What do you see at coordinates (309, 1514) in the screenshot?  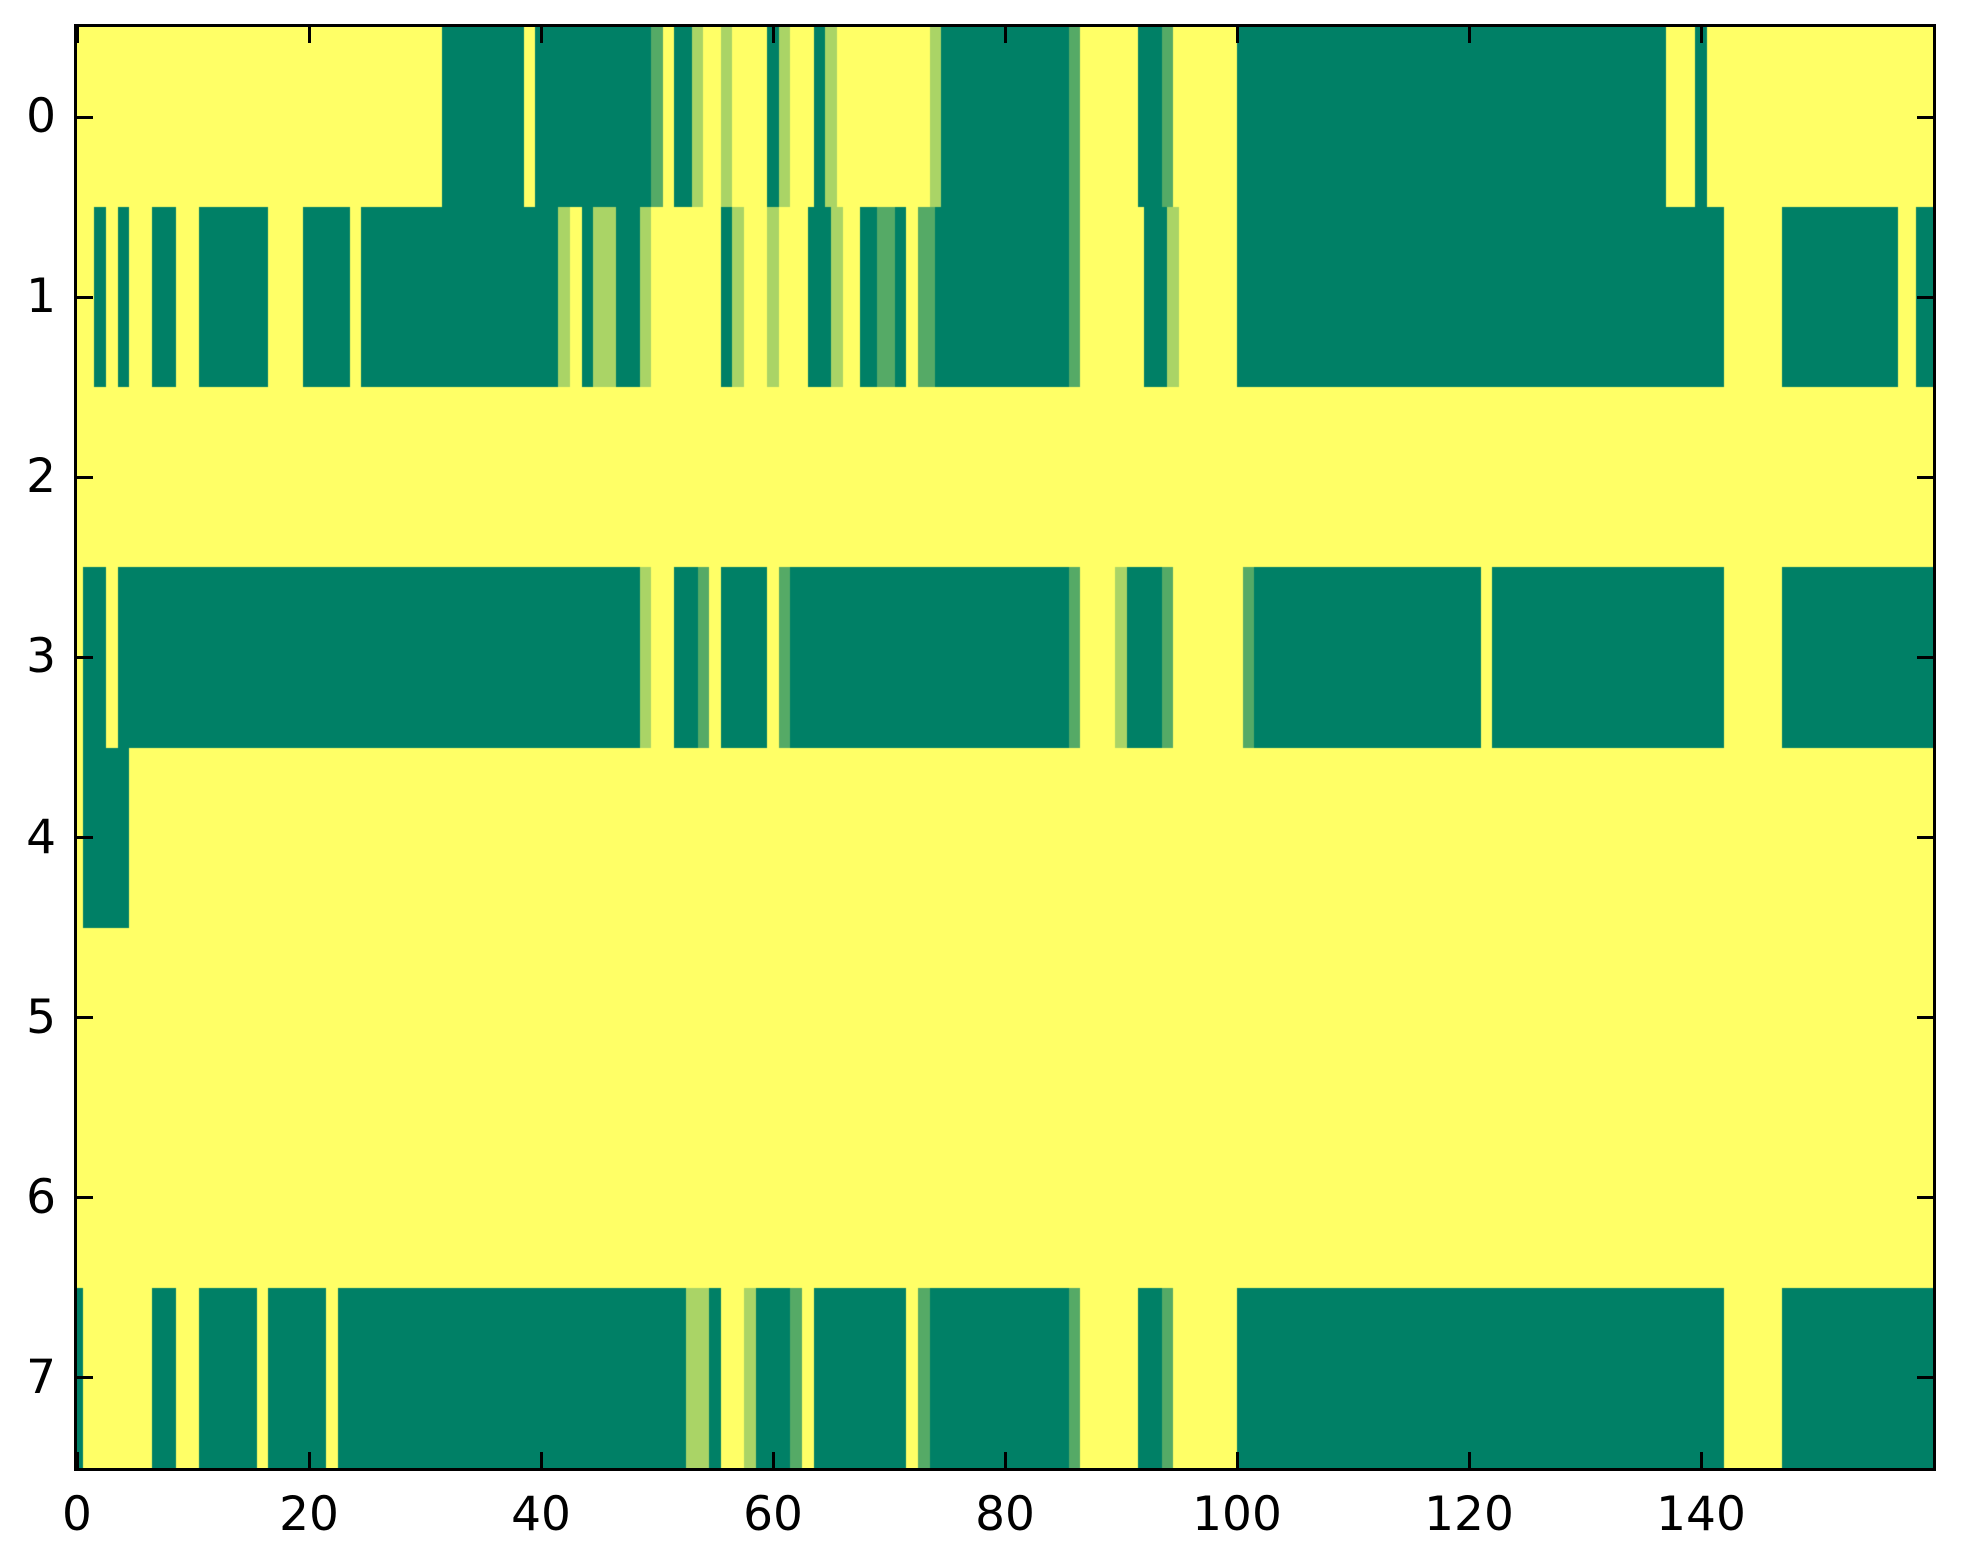 I see `x-tick-label: 20` at bounding box center [309, 1514].